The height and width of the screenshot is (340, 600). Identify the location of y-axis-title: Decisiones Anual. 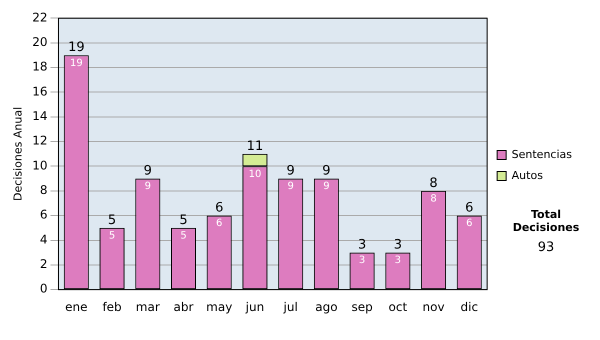
(17, 153).